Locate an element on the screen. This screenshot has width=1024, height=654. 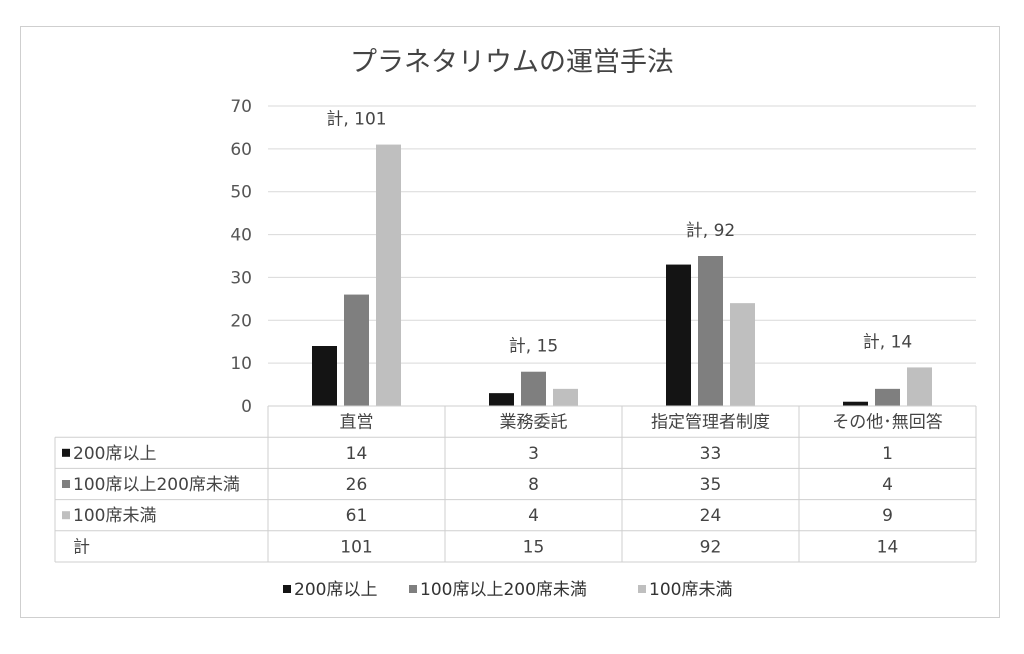
total-annotation: 計, 15 is located at coordinates (533, 347).